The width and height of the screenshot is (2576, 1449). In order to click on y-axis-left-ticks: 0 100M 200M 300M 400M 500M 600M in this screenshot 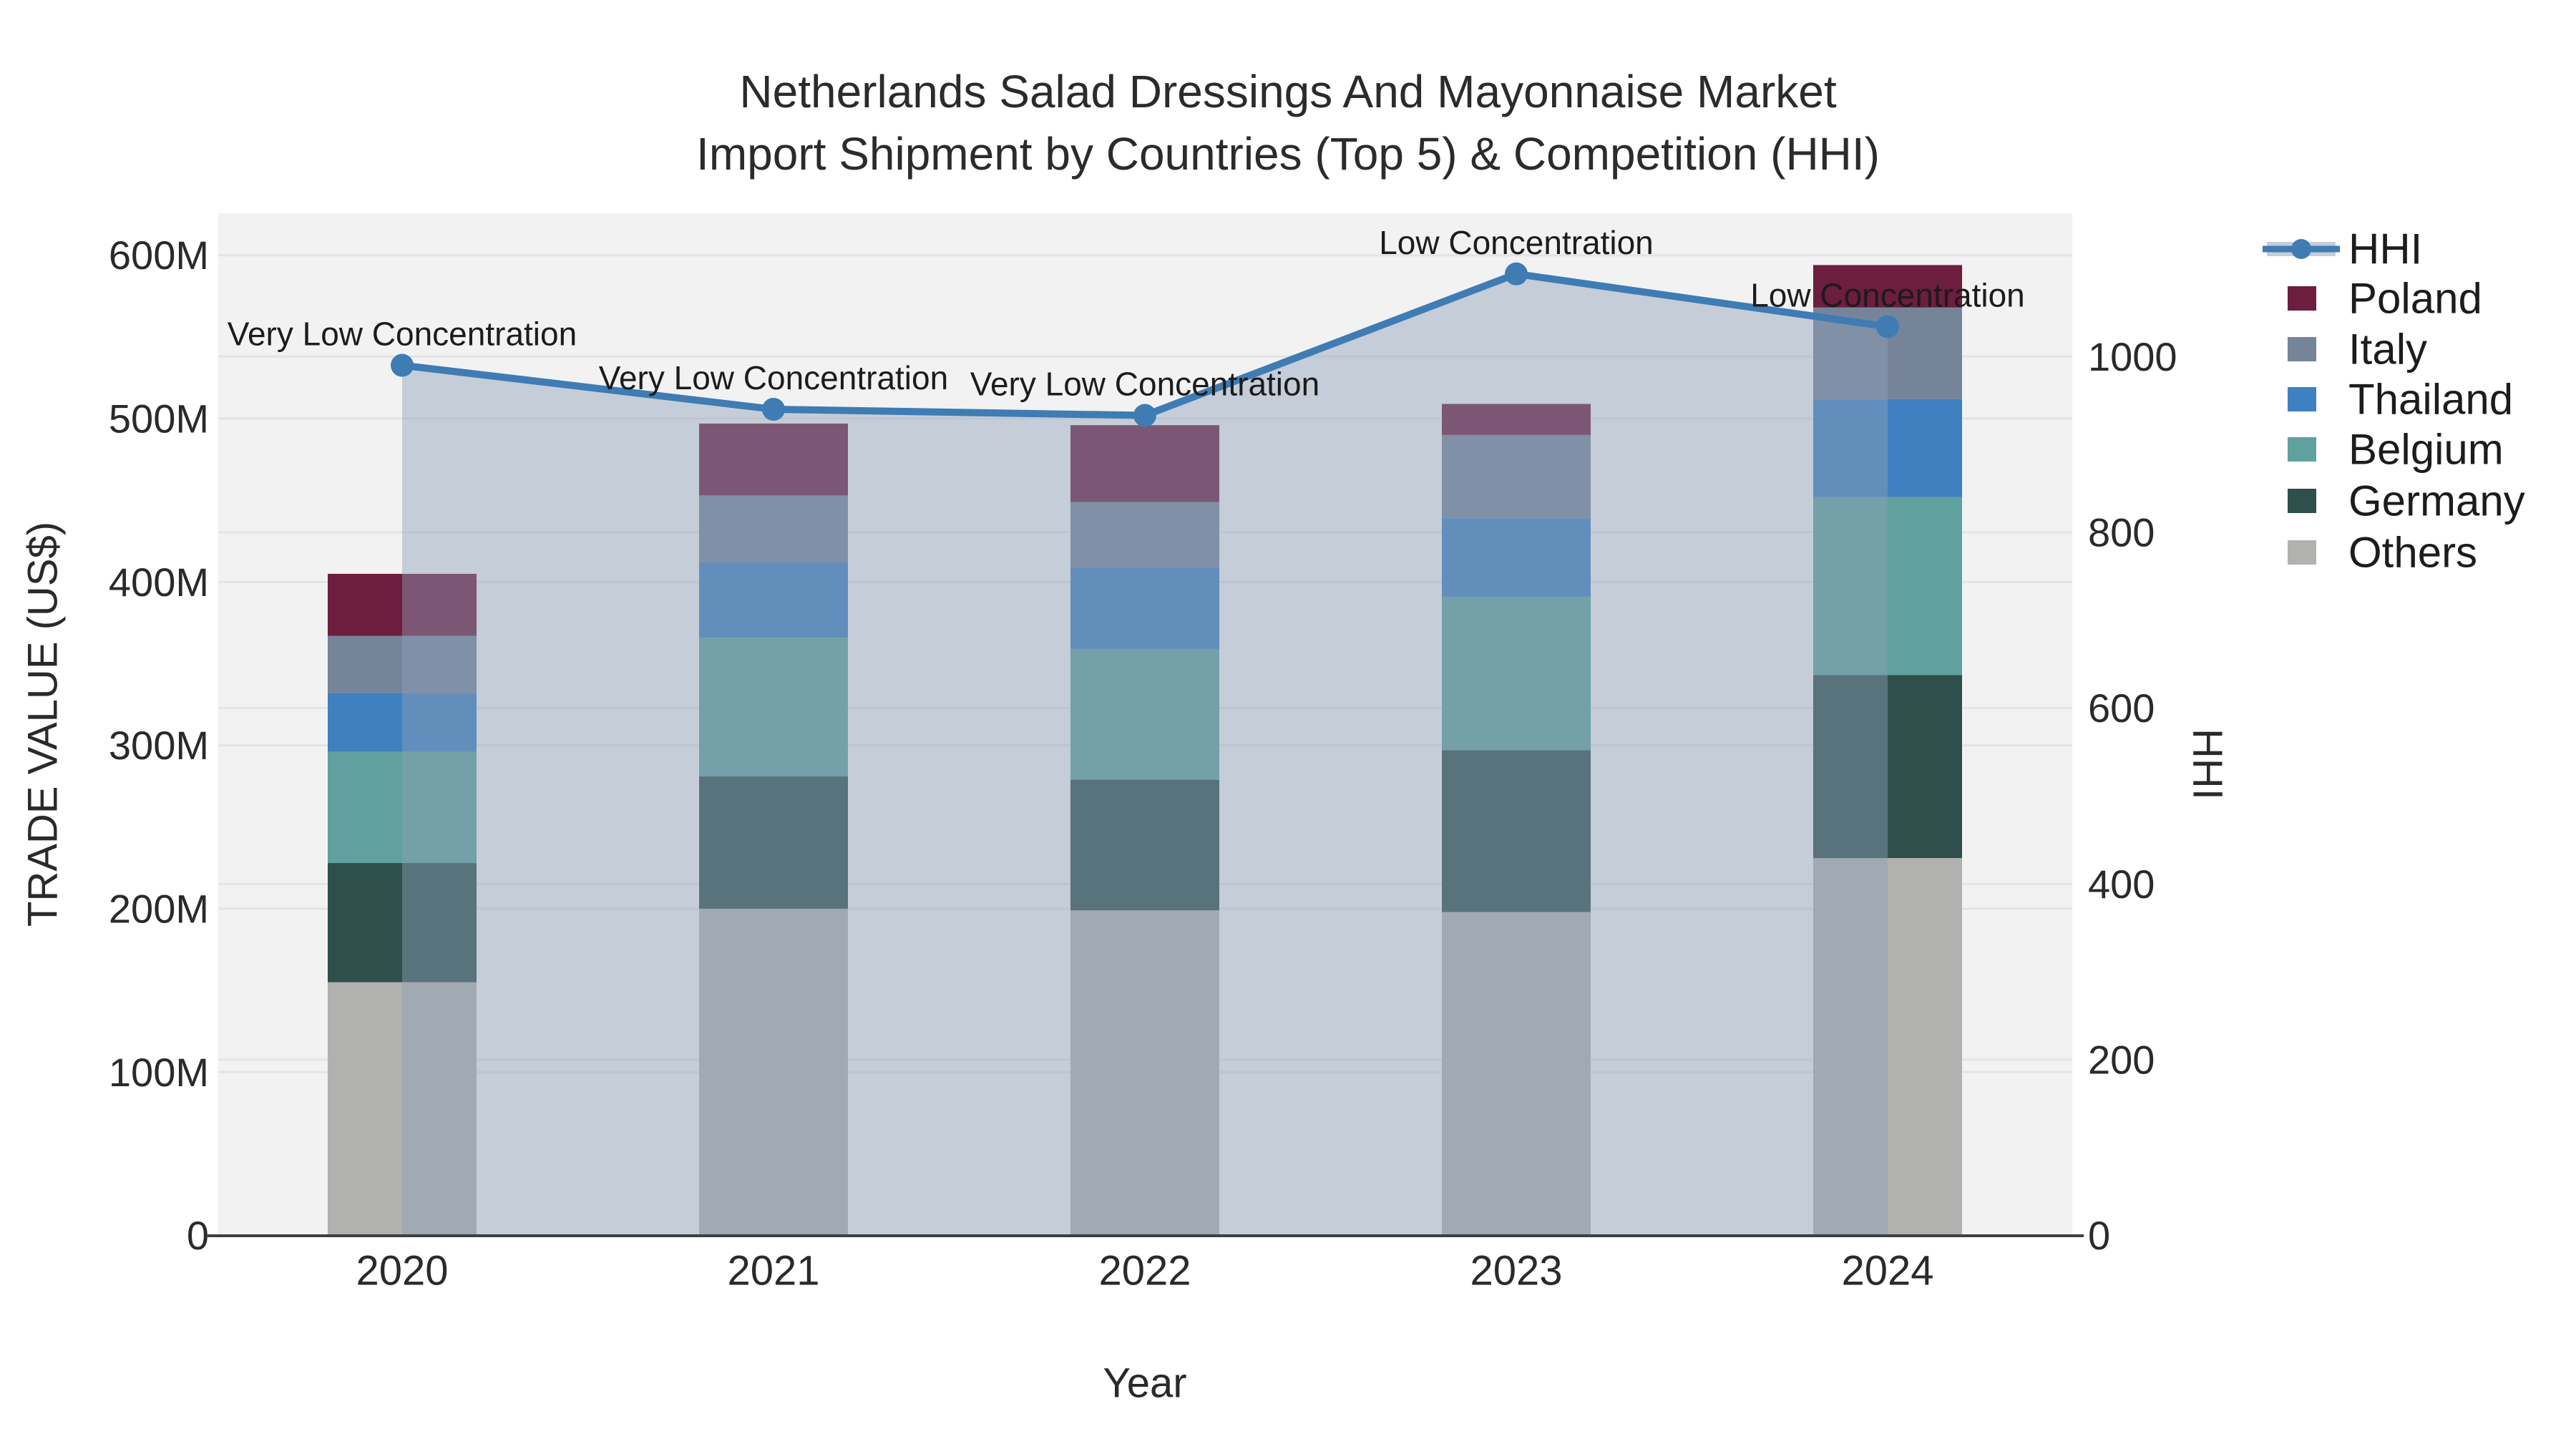, I will do `click(159, 745)`.